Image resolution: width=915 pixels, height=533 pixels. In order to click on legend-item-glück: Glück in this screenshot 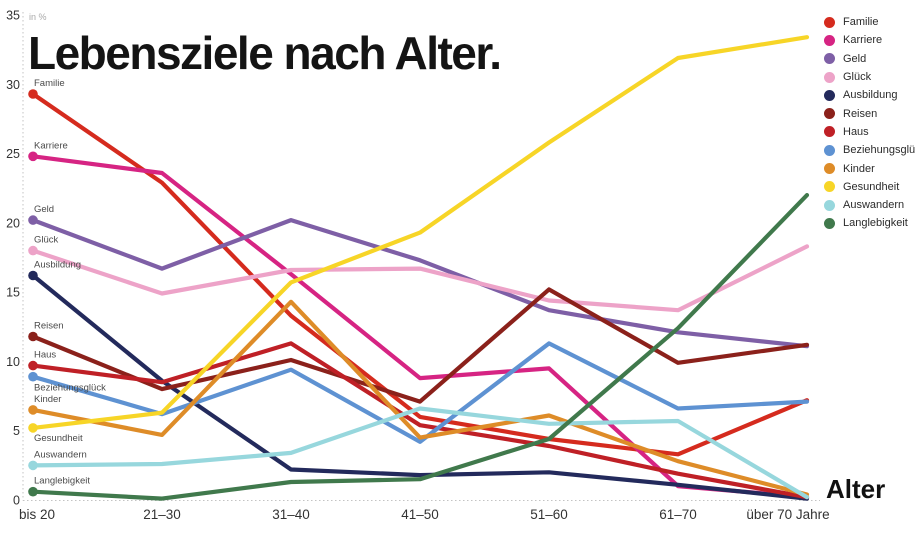, I will do `click(869, 77)`.